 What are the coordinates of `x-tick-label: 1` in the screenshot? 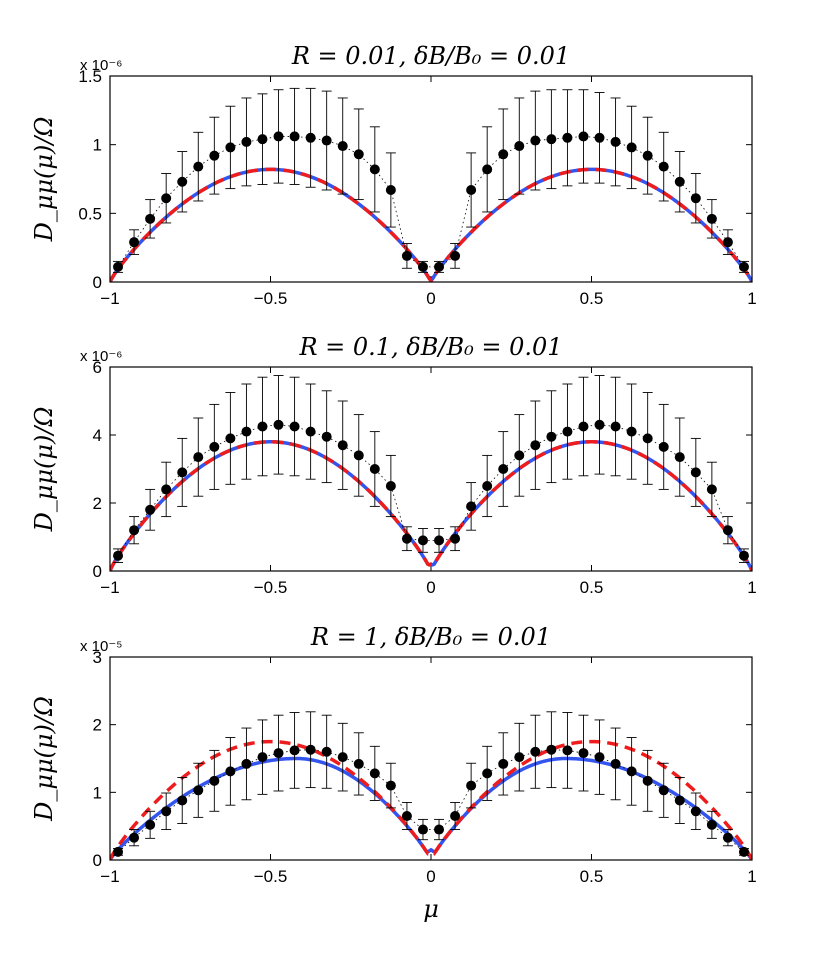 It's located at (751, 876).